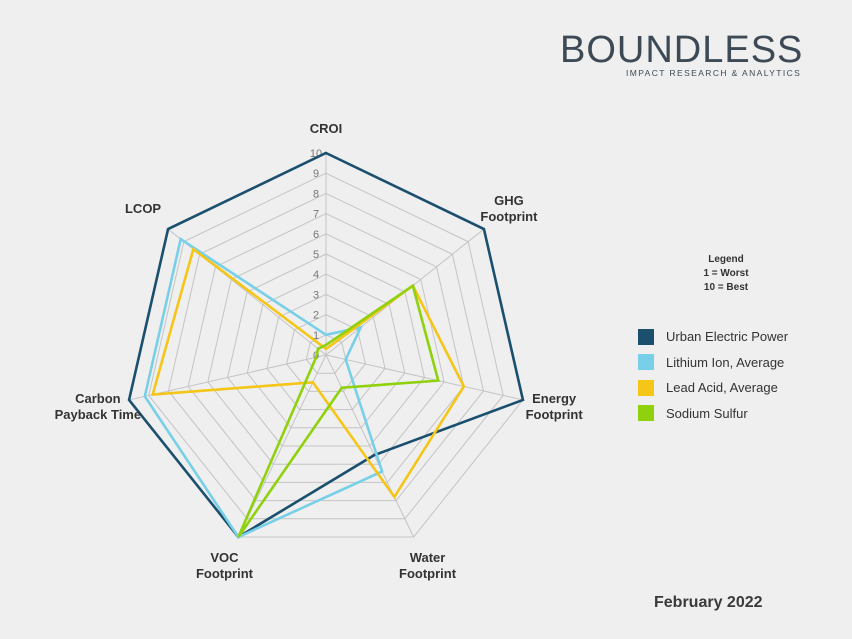 The height and width of the screenshot is (639, 852). Describe the element at coordinates (707, 413) in the screenshot. I see `legend-label: Sodium Sulfur` at that location.